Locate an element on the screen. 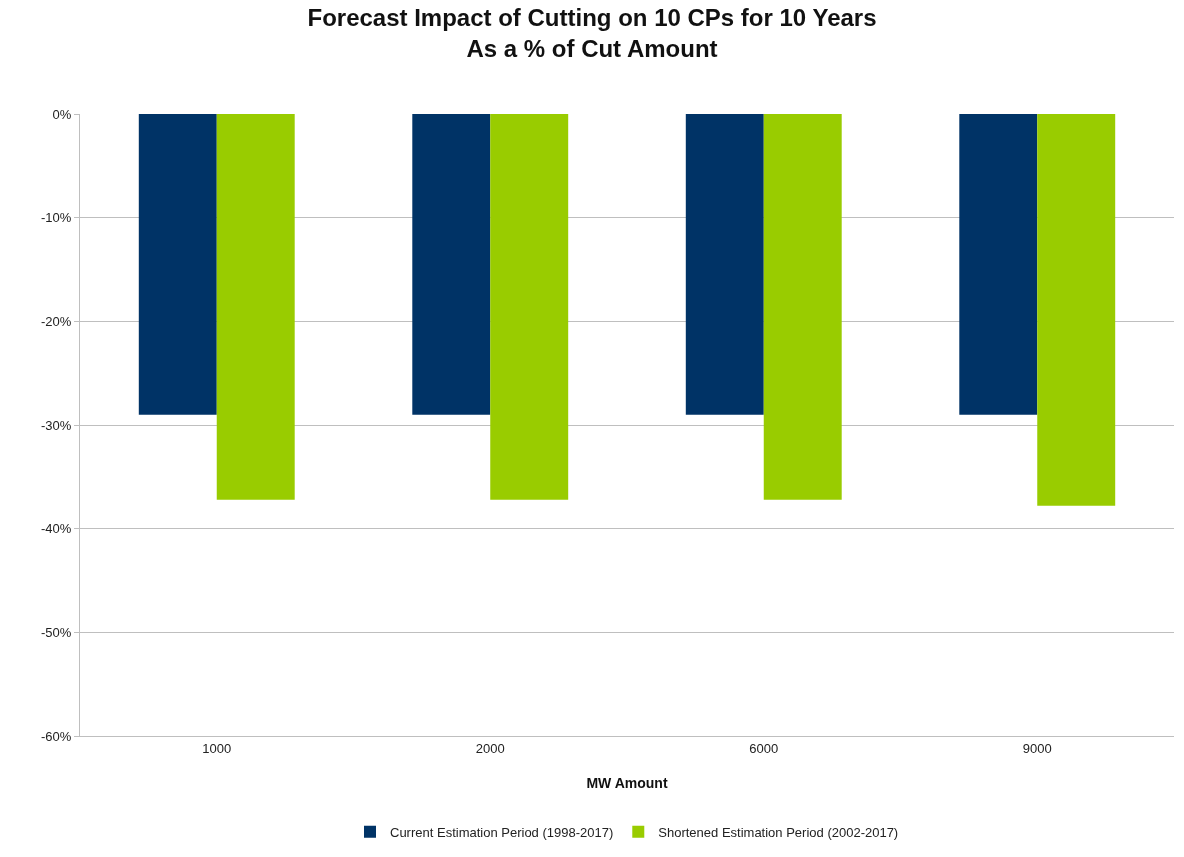  x-tick-label: 1000 is located at coordinates (217, 748).